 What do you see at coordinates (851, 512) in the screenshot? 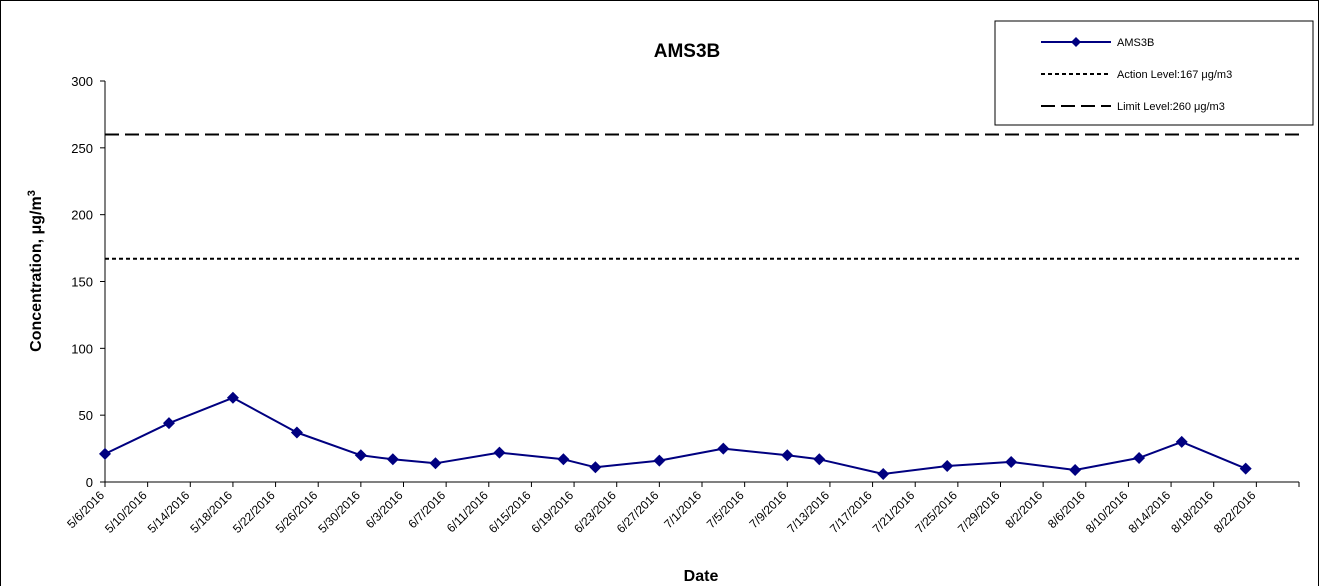
I see `x-tick-label: 7/17/2016` at bounding box center [851, 512].